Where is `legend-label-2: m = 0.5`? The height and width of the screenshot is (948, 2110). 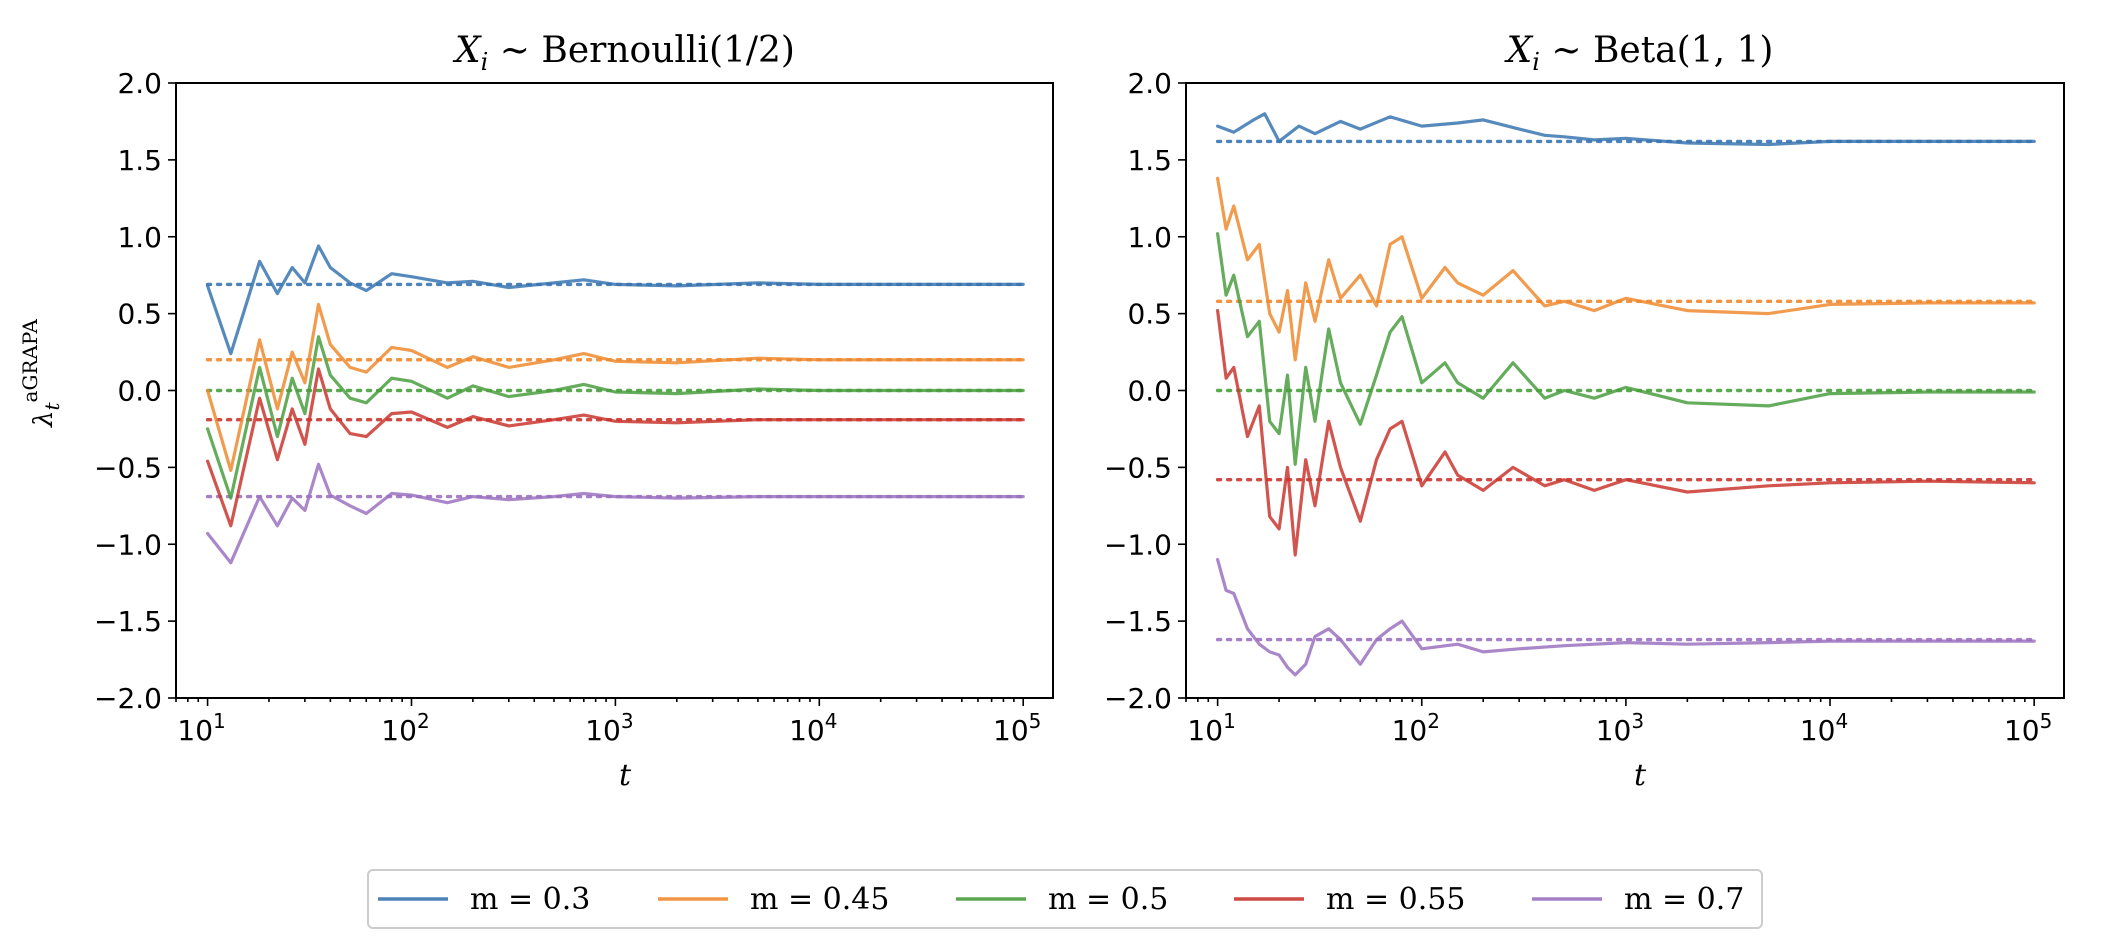
legend-label-2: m = 0.5 is located at coordinates (1108, 899).